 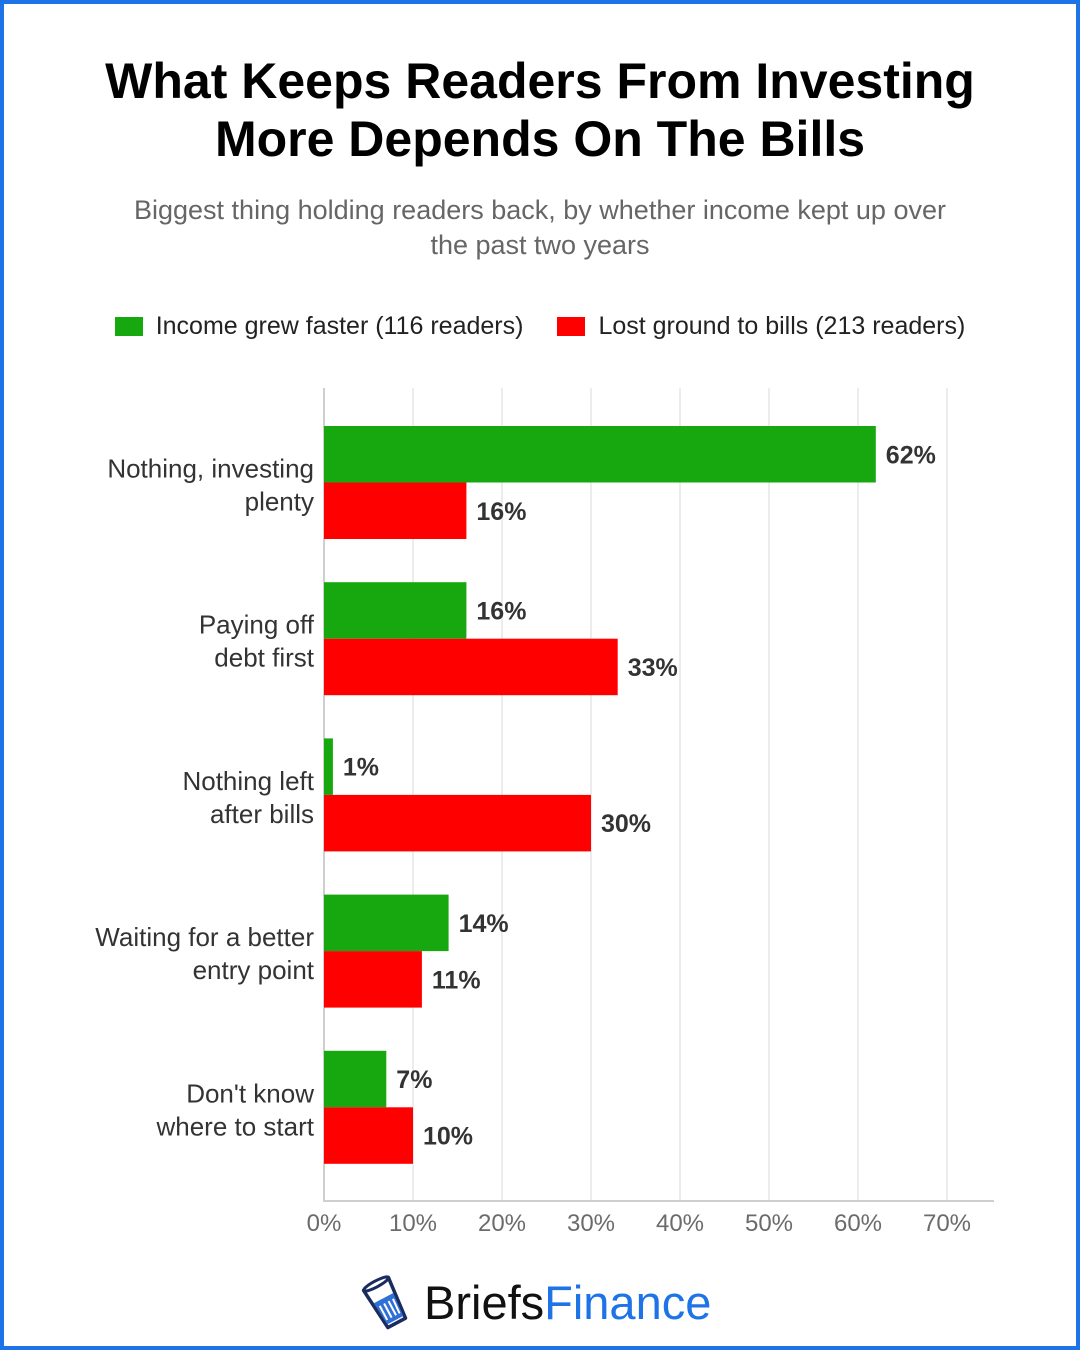 What do you see at coordinates (769, 1223) in the screenshot?
I see `x-tick-label: 50%` at bounding box center [769, 1223].